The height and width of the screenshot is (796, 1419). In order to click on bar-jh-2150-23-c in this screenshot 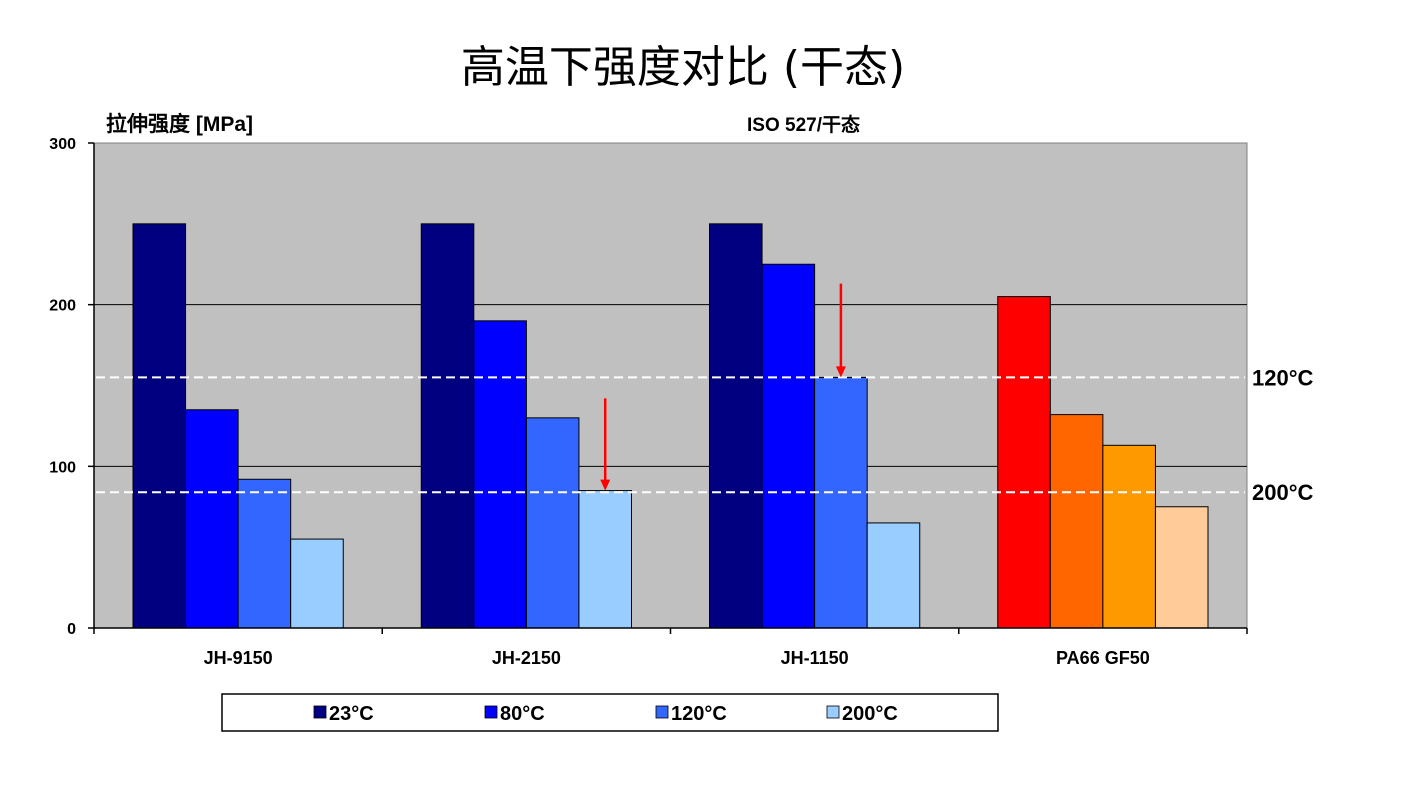, I will do `click(447, 426)`.